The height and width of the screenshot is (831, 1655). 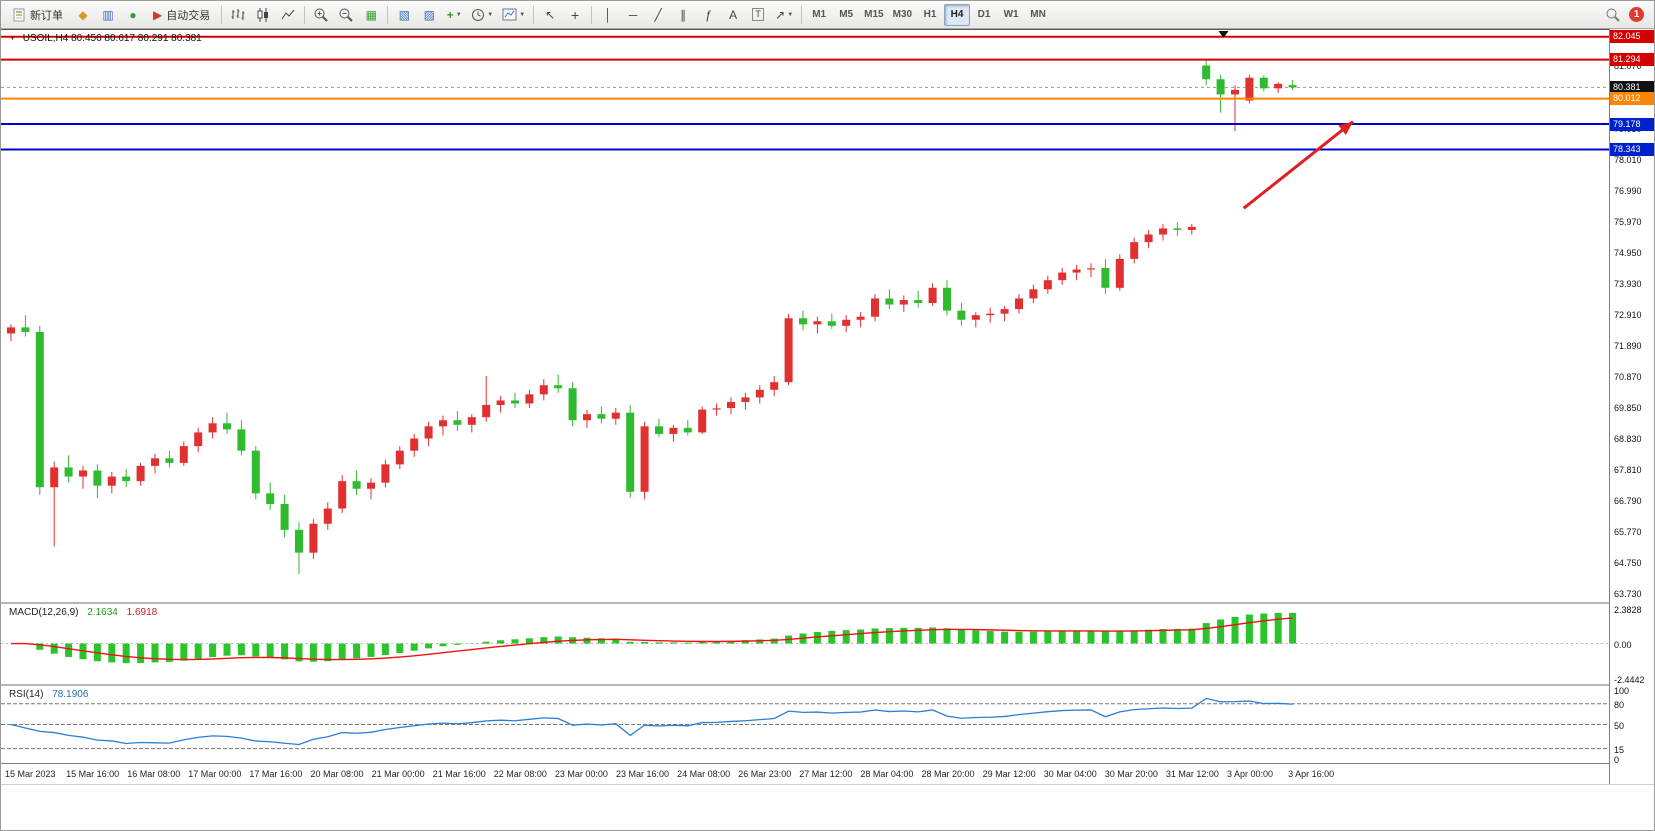 What do you see at coordinates (263, 15) in the screenshot?
I see `candlestick-chart-button` at bounding box center [263, 15].